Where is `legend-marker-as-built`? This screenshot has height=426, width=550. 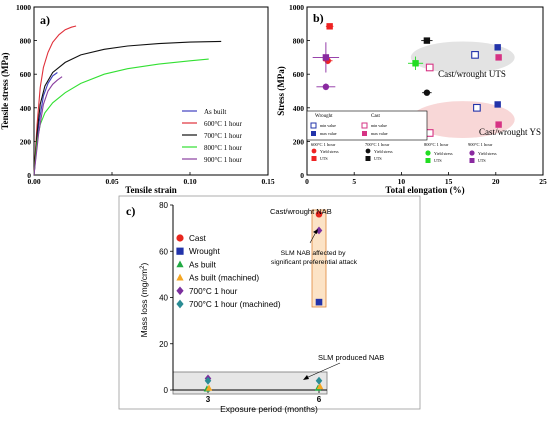 legend-marker-as-built is located at coordinates (180, 264).